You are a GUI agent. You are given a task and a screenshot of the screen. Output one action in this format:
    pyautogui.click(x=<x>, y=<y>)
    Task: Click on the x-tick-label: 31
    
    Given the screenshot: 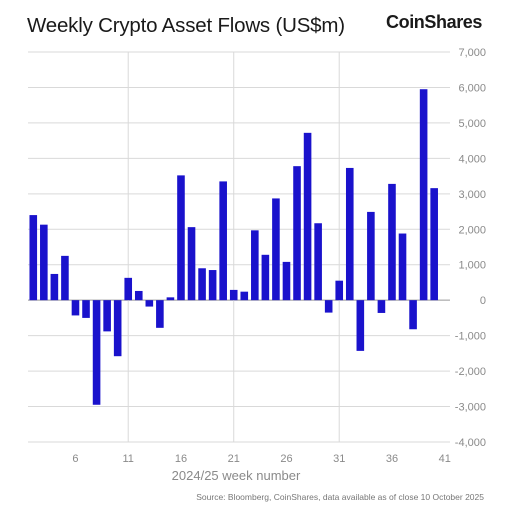 What is the action you would take?
    pyautogui.click(x=339, y=459)
    